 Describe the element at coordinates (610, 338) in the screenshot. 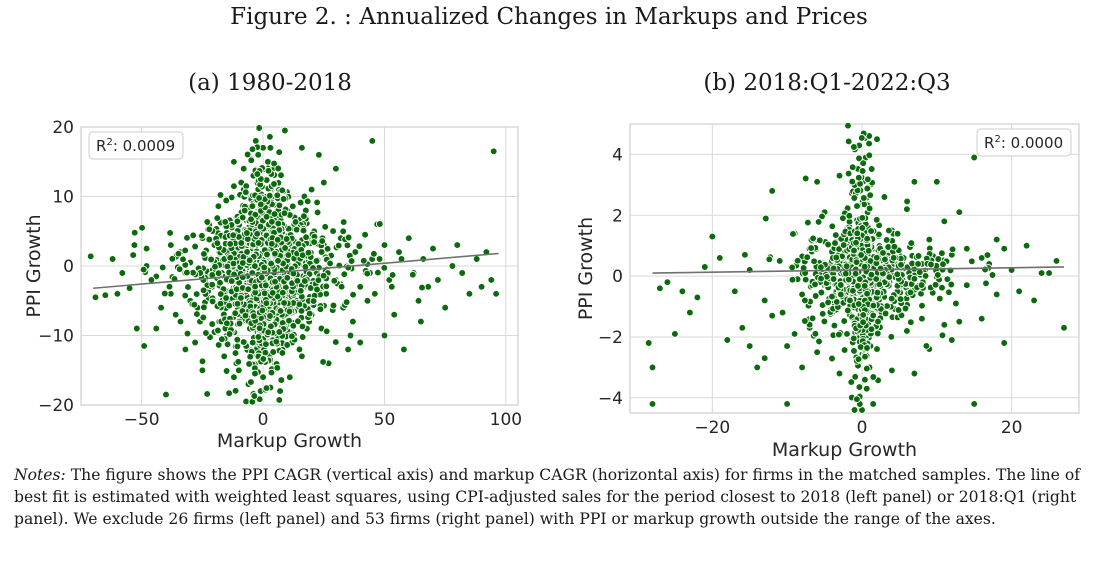

I see `y-tick-label: −2` at that location.